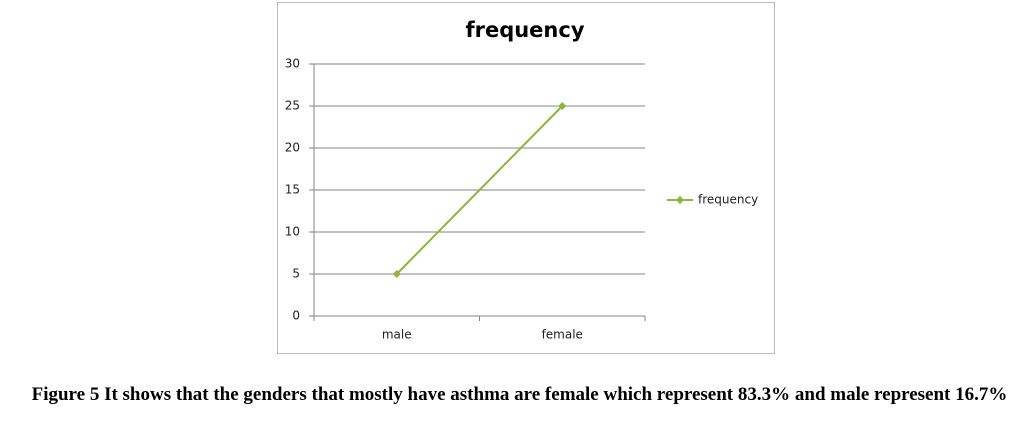  Describe the element at coordinates (397, 335) in the screenshot. I see `x-tick-label: male` at that location.